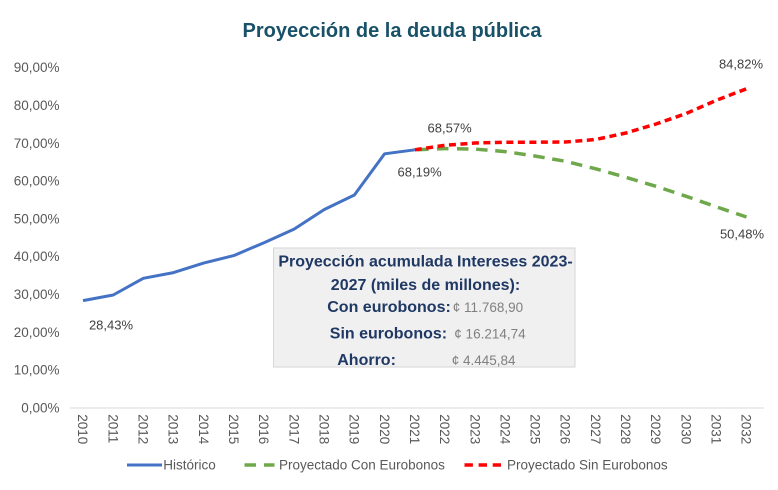  I want to click on svg-text: 20,00%, so click(37, 332).